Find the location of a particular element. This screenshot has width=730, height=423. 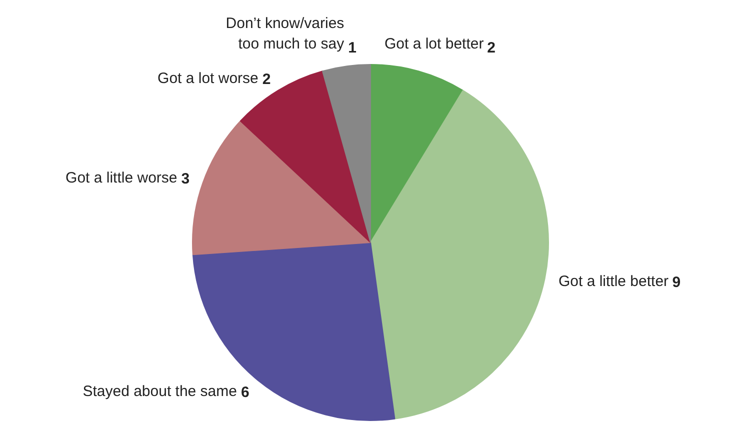

data-label: 3 is located at coordinates (185, 179).